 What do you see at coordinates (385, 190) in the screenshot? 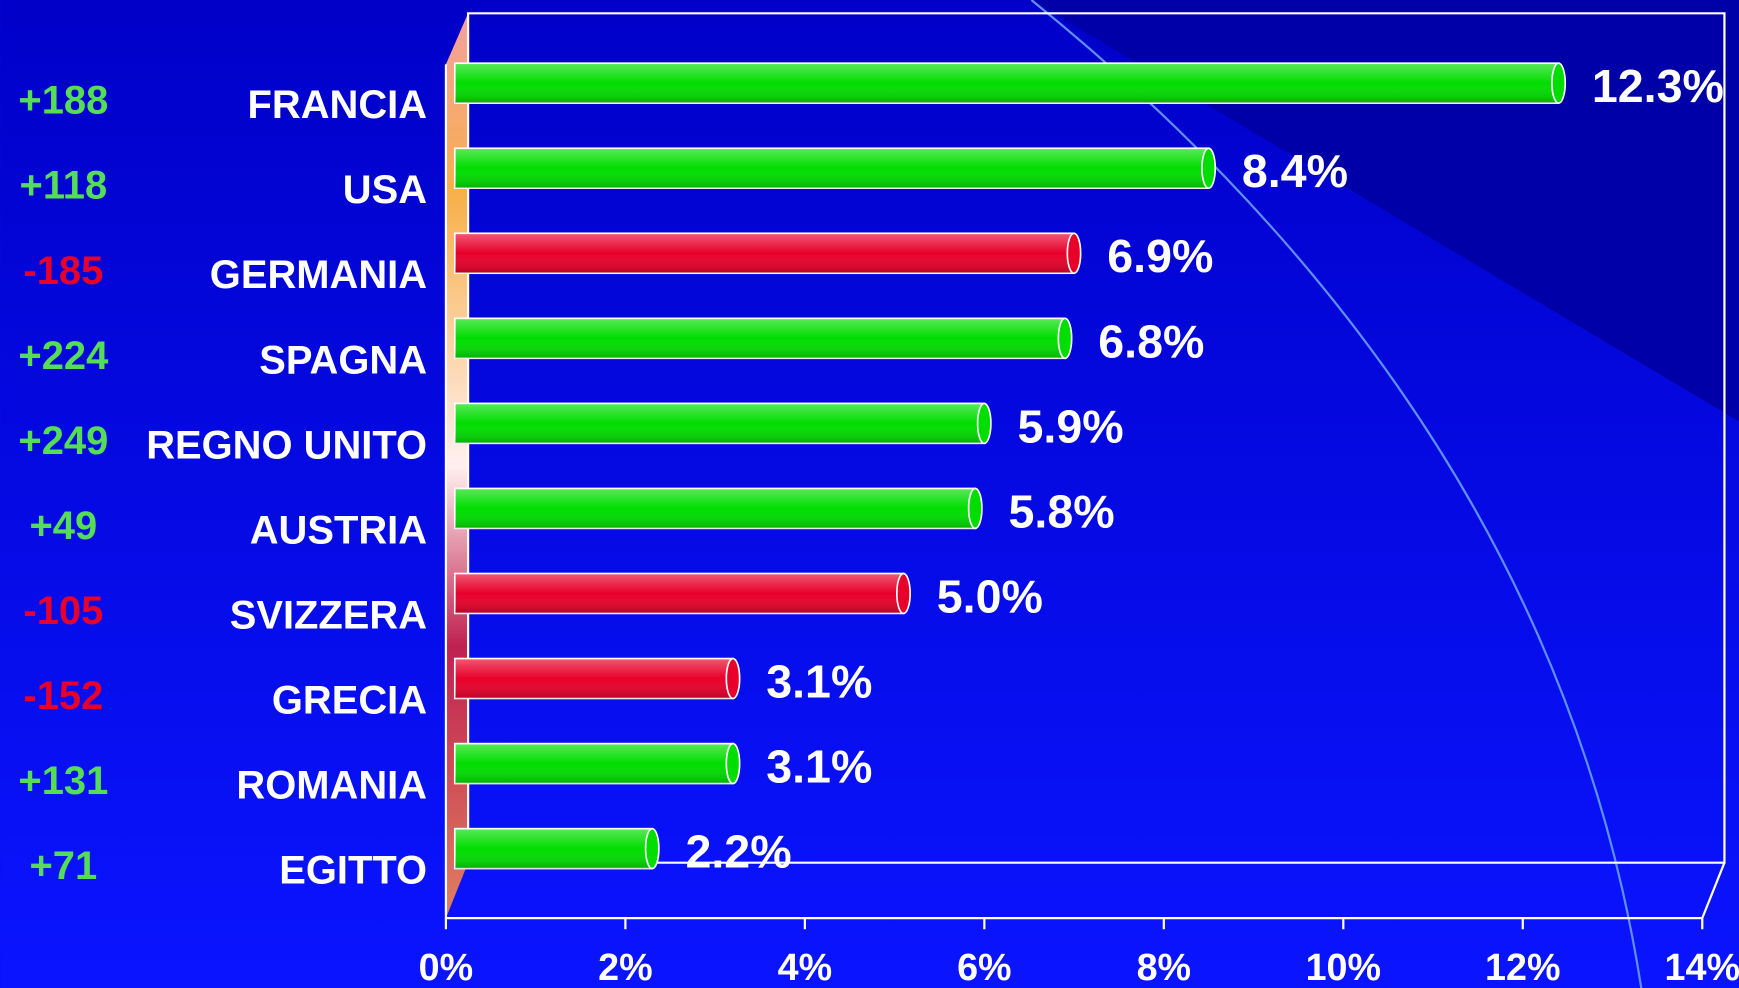
I see `category-label: USA` at bounding box center [385, 190].